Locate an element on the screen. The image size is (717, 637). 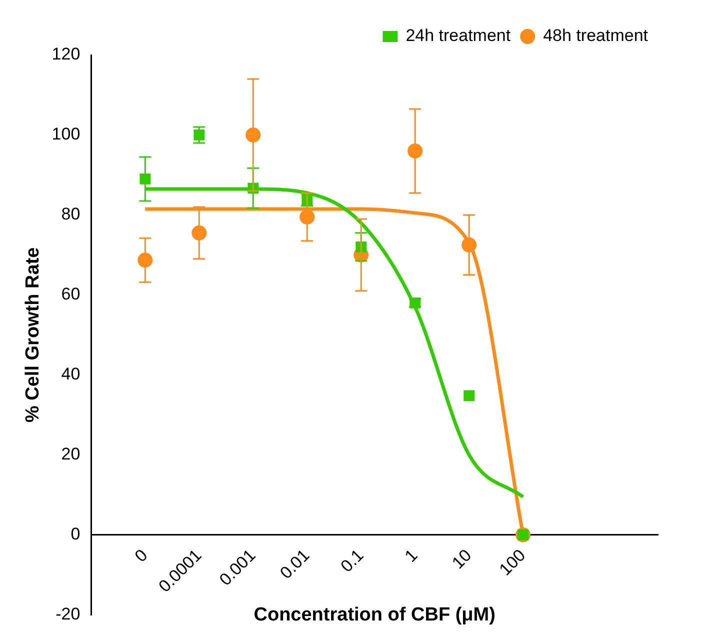
x-tick-label: 0.01 is located at coordinates (295, 564).